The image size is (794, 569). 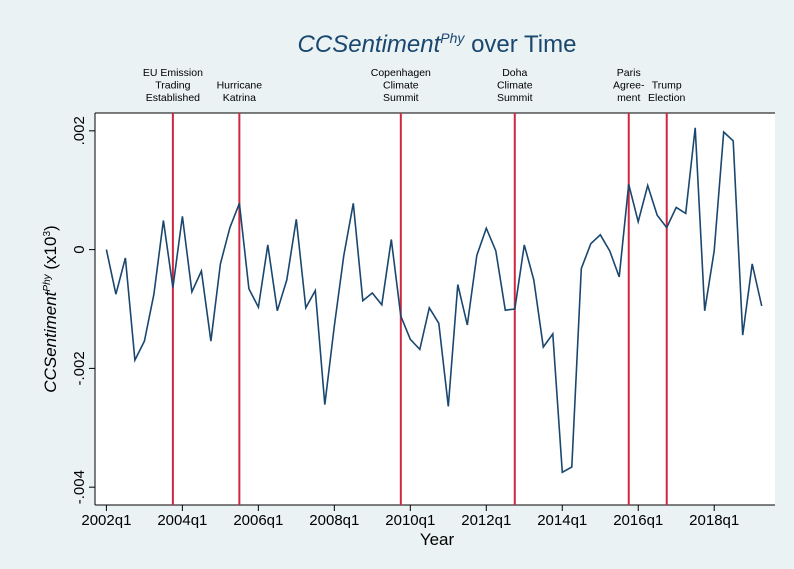 What do you see at coordinates (437, 539) in the screenshot?
I see `x-axis-title: Year` at bounding box center [437, 539].